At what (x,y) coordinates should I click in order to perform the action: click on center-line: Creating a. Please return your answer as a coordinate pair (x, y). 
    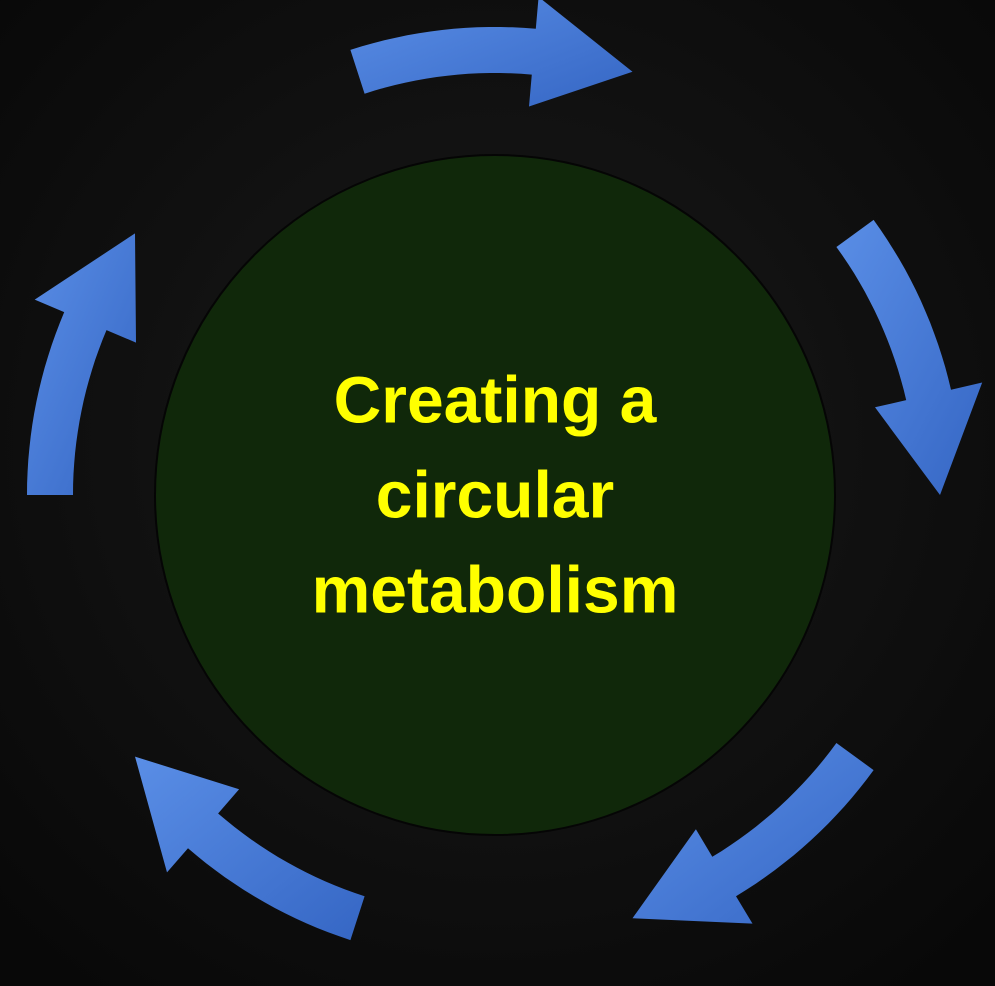
    Looking at the image, I should click on (496, 399).